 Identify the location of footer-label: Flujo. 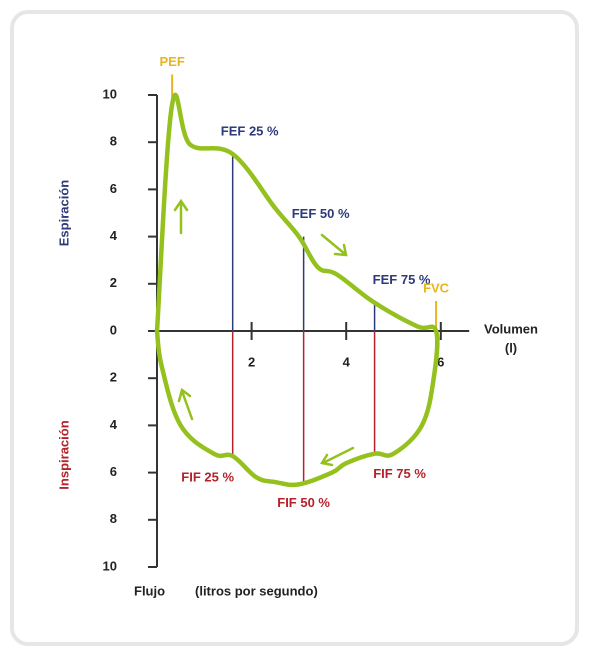
(149, 590).